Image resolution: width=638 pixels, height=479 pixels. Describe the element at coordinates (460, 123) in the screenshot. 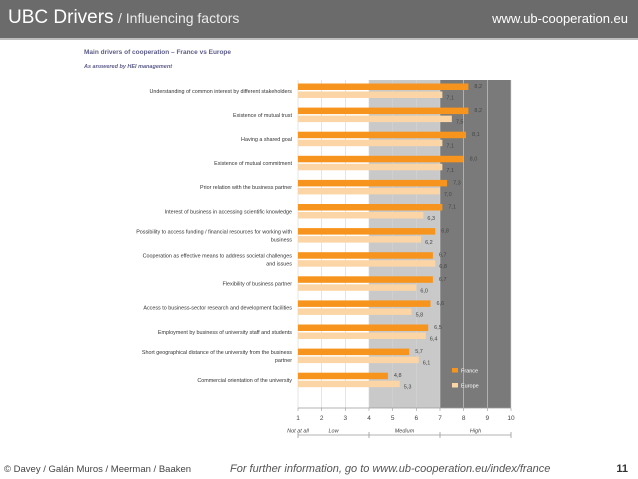

I see `value-label-europe: 7,5` at that location.